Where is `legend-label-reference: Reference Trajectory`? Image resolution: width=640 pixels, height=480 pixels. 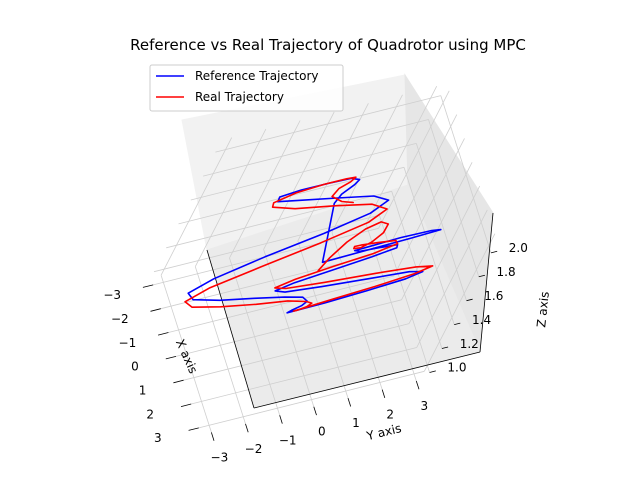 legend-label-reference: Reference Trajectory is located at coordinates (257, 76).